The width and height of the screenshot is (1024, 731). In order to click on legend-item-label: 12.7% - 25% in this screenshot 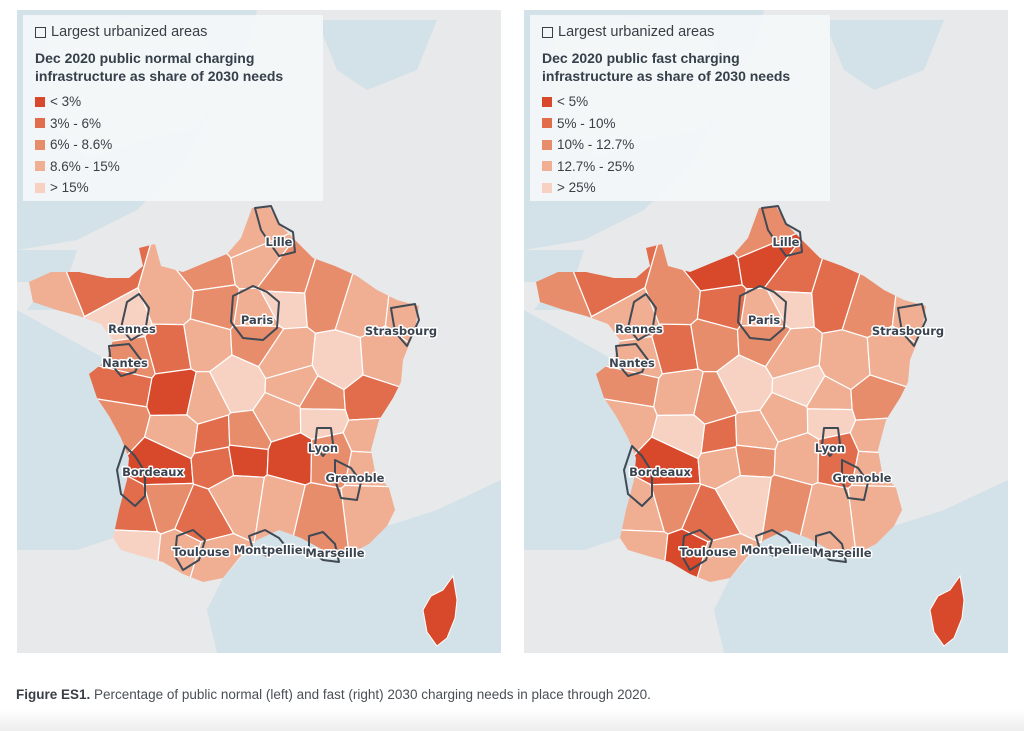, I will do `click(596, 166)`.